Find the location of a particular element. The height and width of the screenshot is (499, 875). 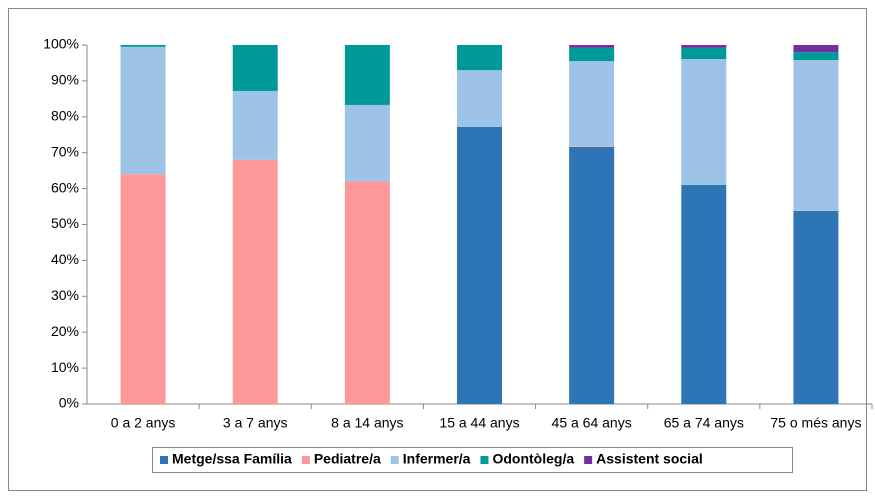

y-tick-label: 50% is located at coordinates (65, 223).